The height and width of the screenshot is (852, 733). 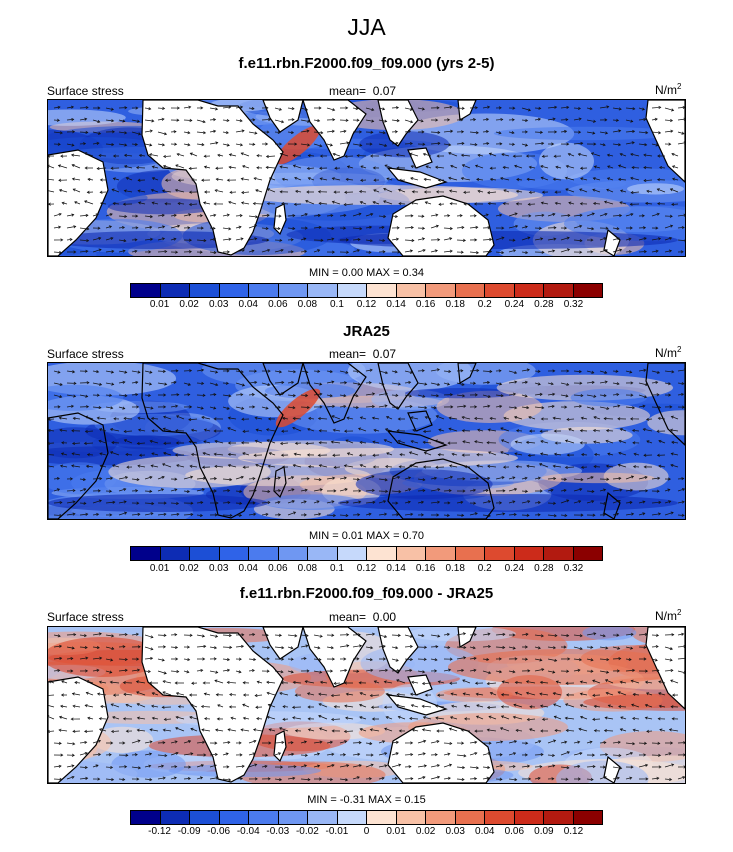 What do you see at coordinates (337, 831) in the screenshot?
I see `colorbar-tick-label: -0.01` at bounding box center [337, 831].